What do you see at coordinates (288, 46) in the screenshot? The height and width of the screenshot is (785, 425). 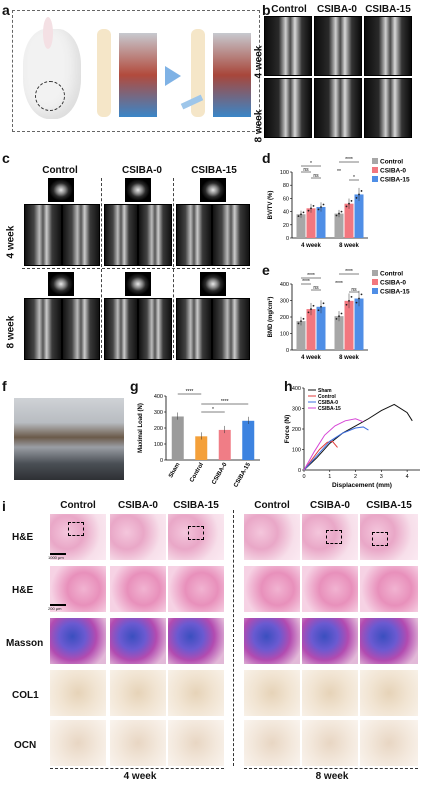 I see `xray-4wk-control` at bounding box center [288, 46].